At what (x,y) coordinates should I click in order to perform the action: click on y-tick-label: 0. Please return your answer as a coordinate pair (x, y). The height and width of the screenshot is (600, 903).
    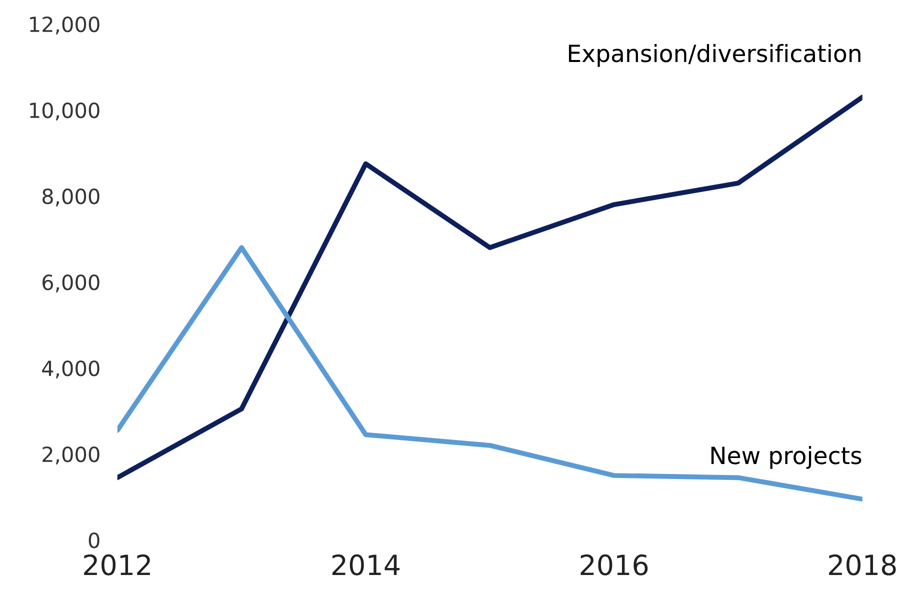
    Looking at the image, I should click on (94, 540).